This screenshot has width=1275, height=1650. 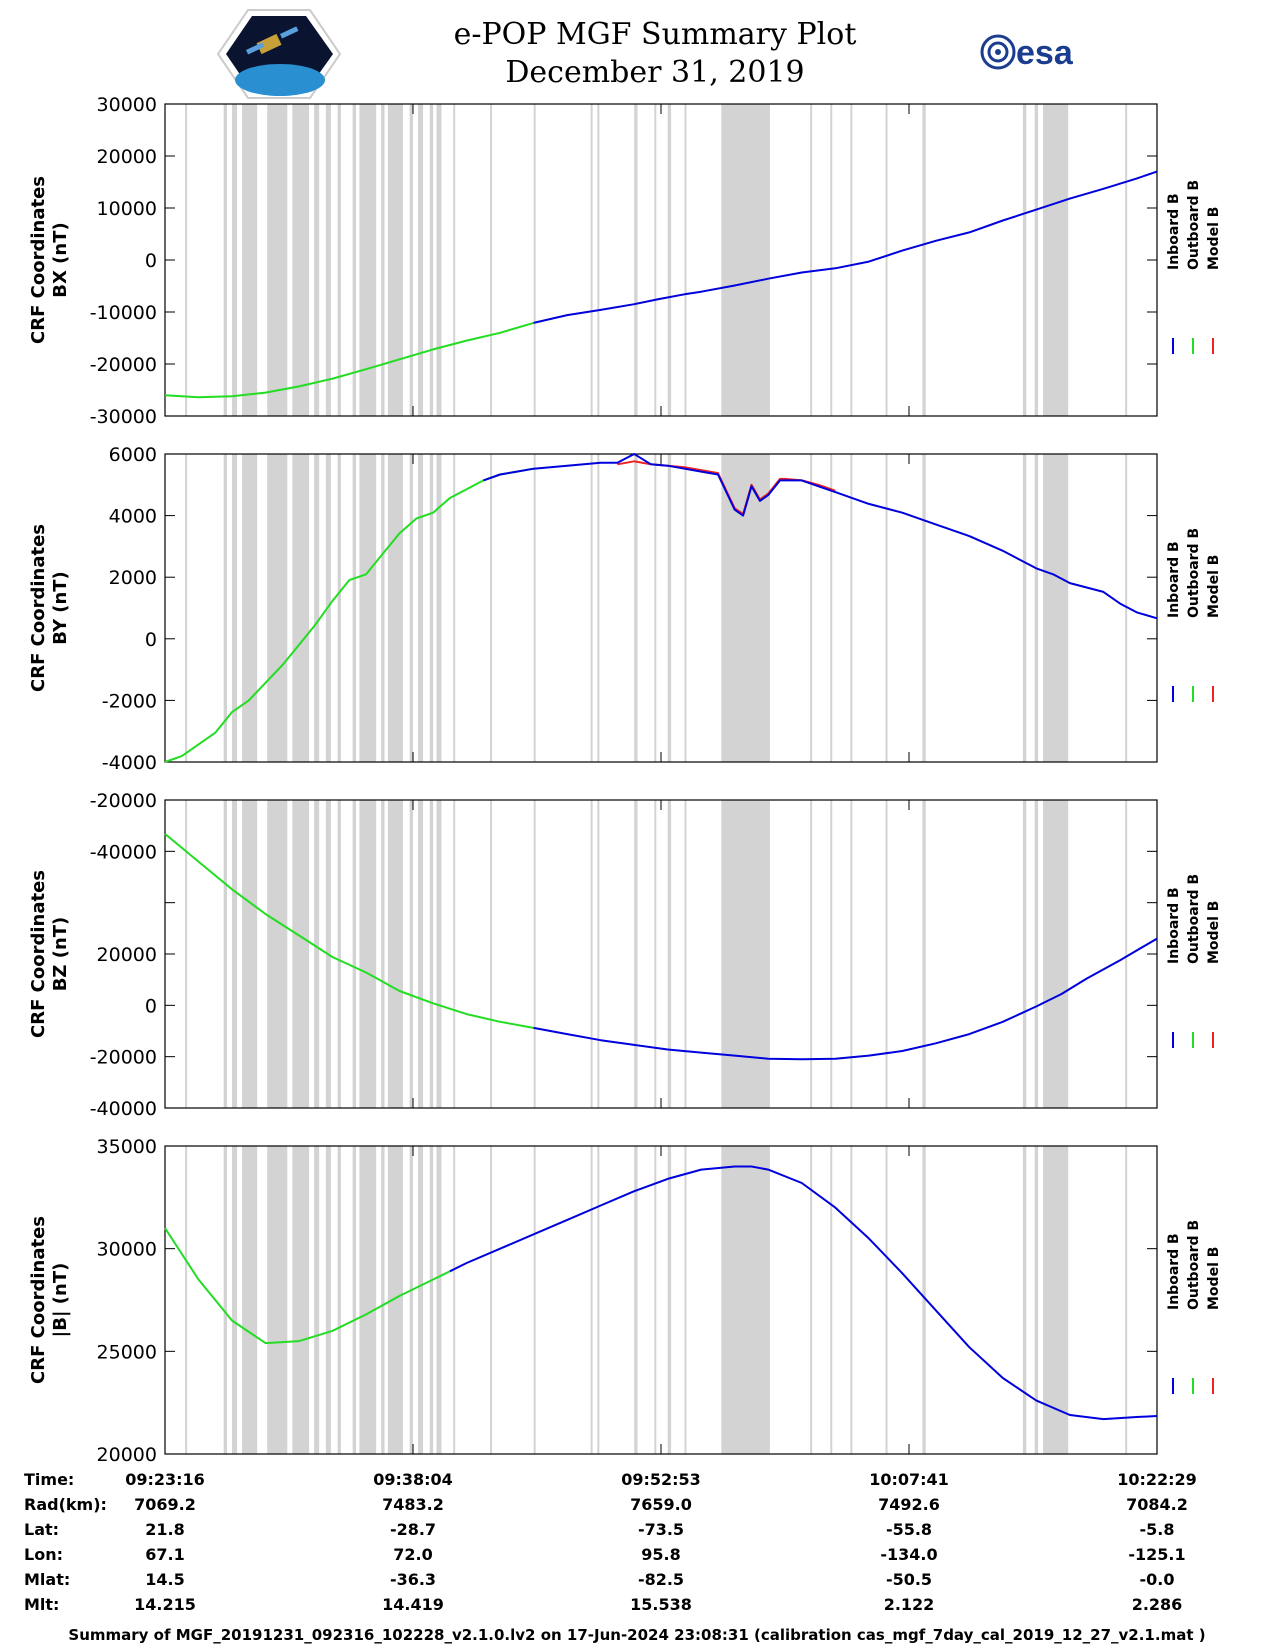 What do you see at coordinates (60, 259) in the screenshot?
I see `y-axis-label: BX (nT)` at bounding box center [60, 259].